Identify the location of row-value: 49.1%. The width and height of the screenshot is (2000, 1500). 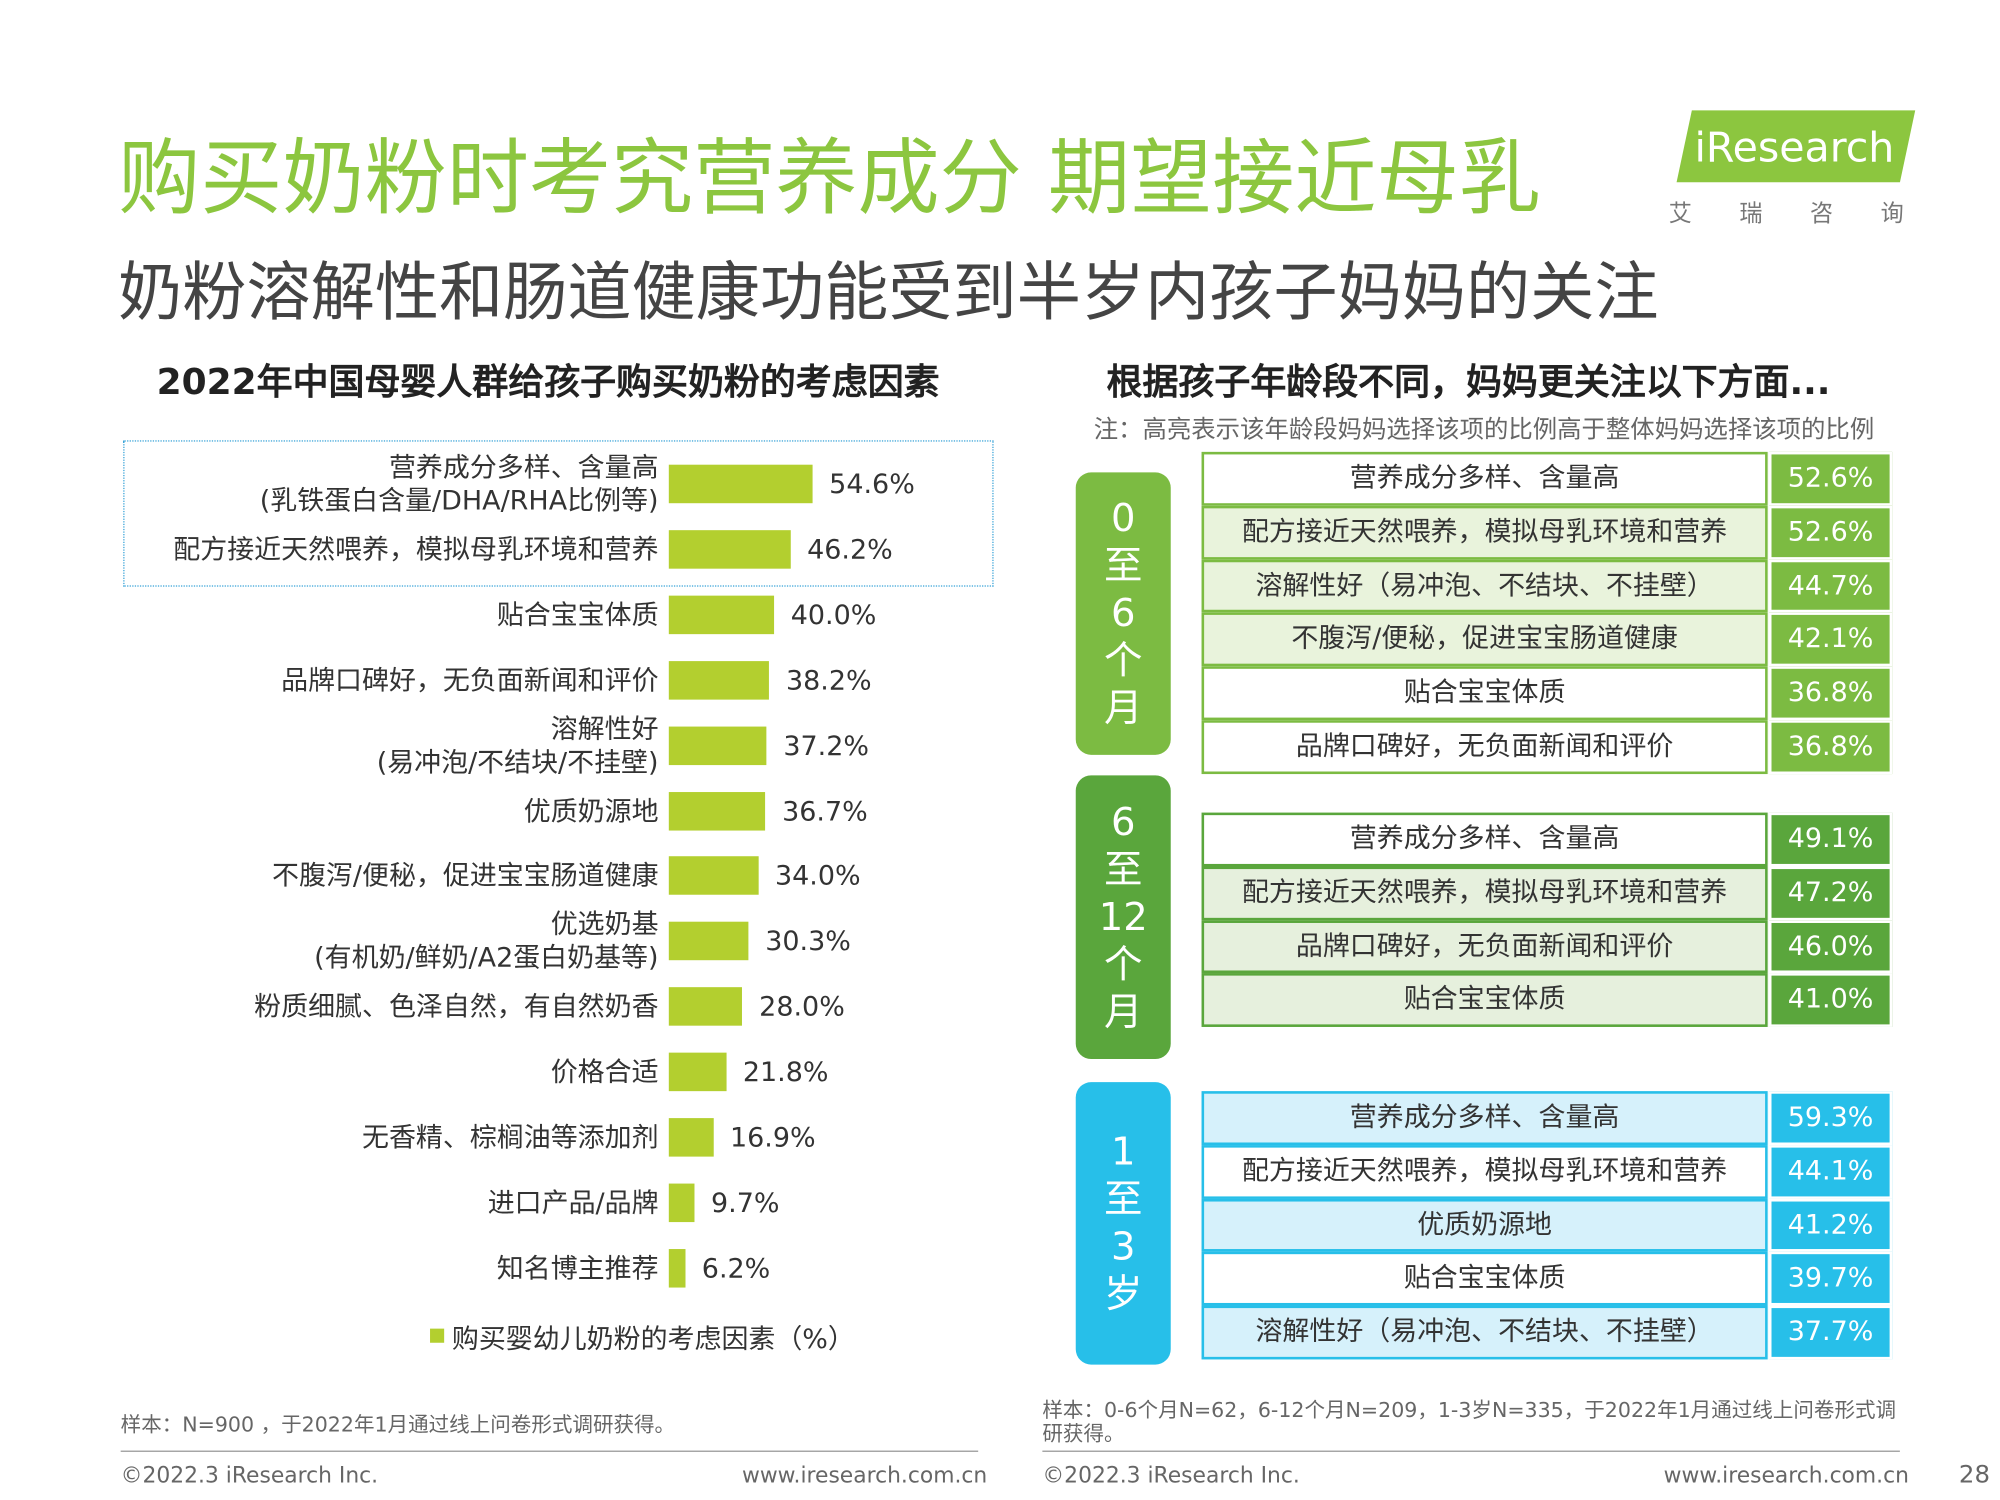
(1830, 839).